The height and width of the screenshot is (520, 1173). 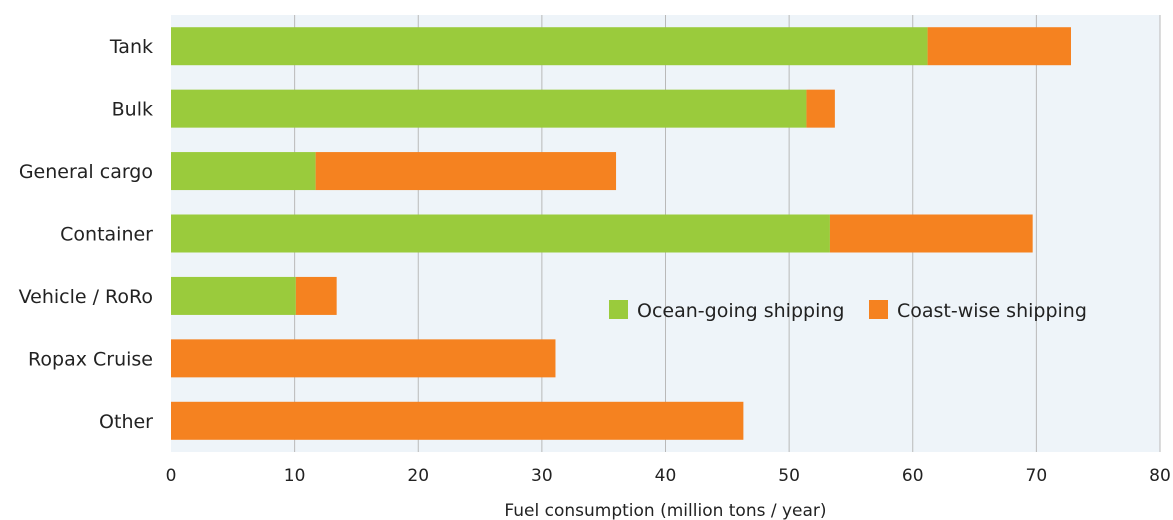 I want to click on x-tick-label: 30, so click(x=542, y=476).